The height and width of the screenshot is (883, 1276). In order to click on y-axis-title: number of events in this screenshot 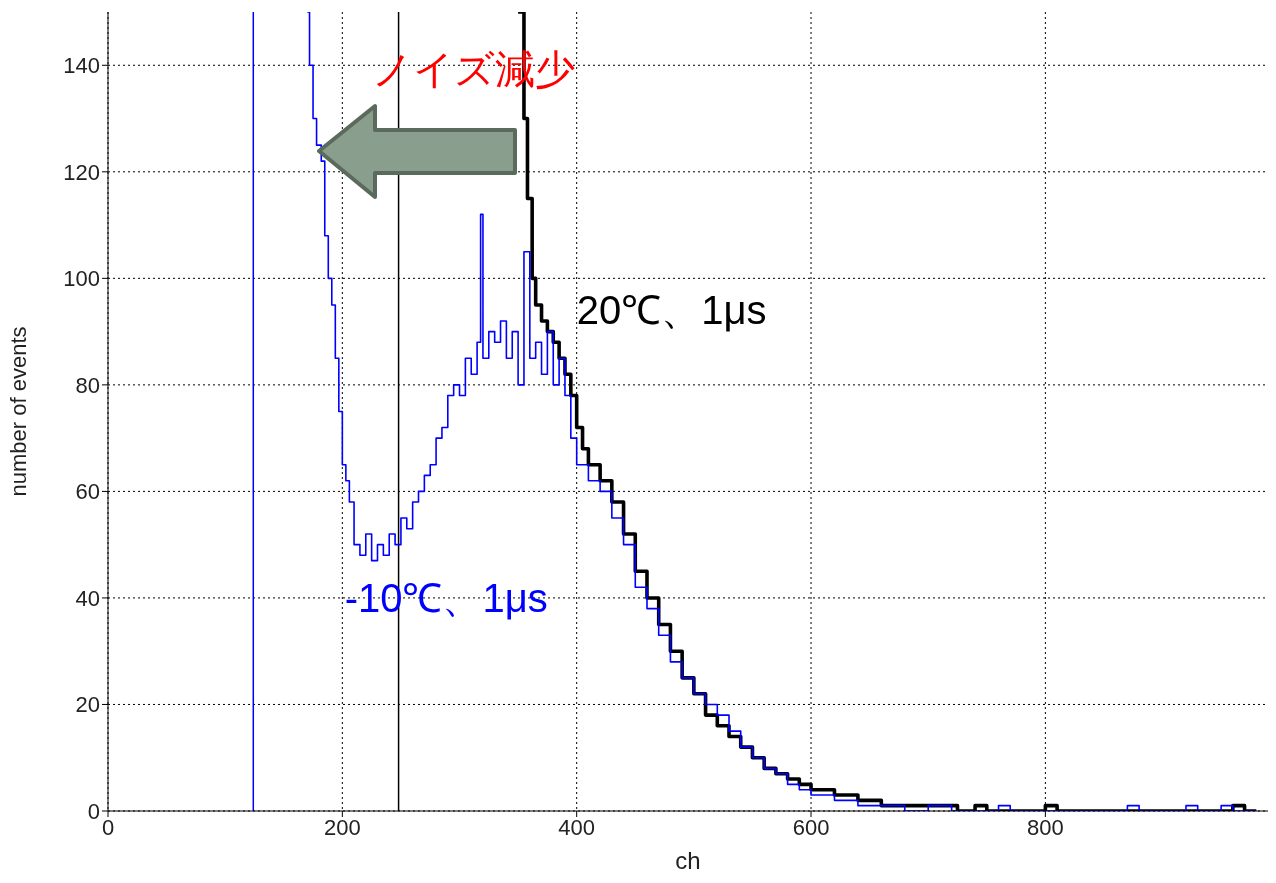, I will do `click(18, 411)`.